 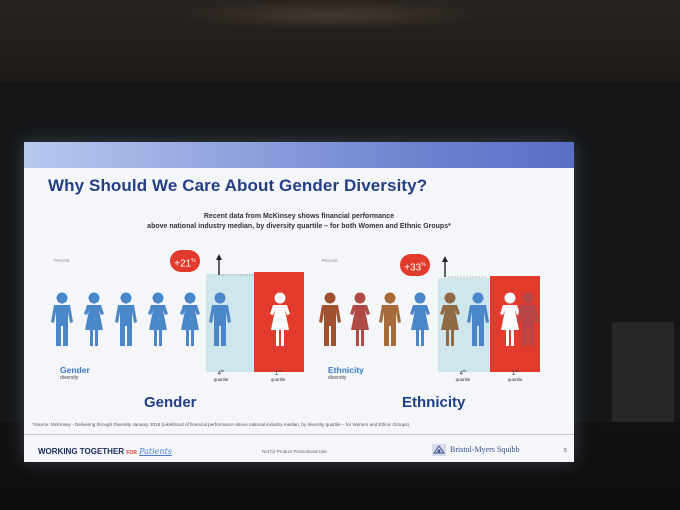 What do you see at coordinates (299, 434) in the screenshot?
I see `footer-divider` at bounding box center [299, 434].